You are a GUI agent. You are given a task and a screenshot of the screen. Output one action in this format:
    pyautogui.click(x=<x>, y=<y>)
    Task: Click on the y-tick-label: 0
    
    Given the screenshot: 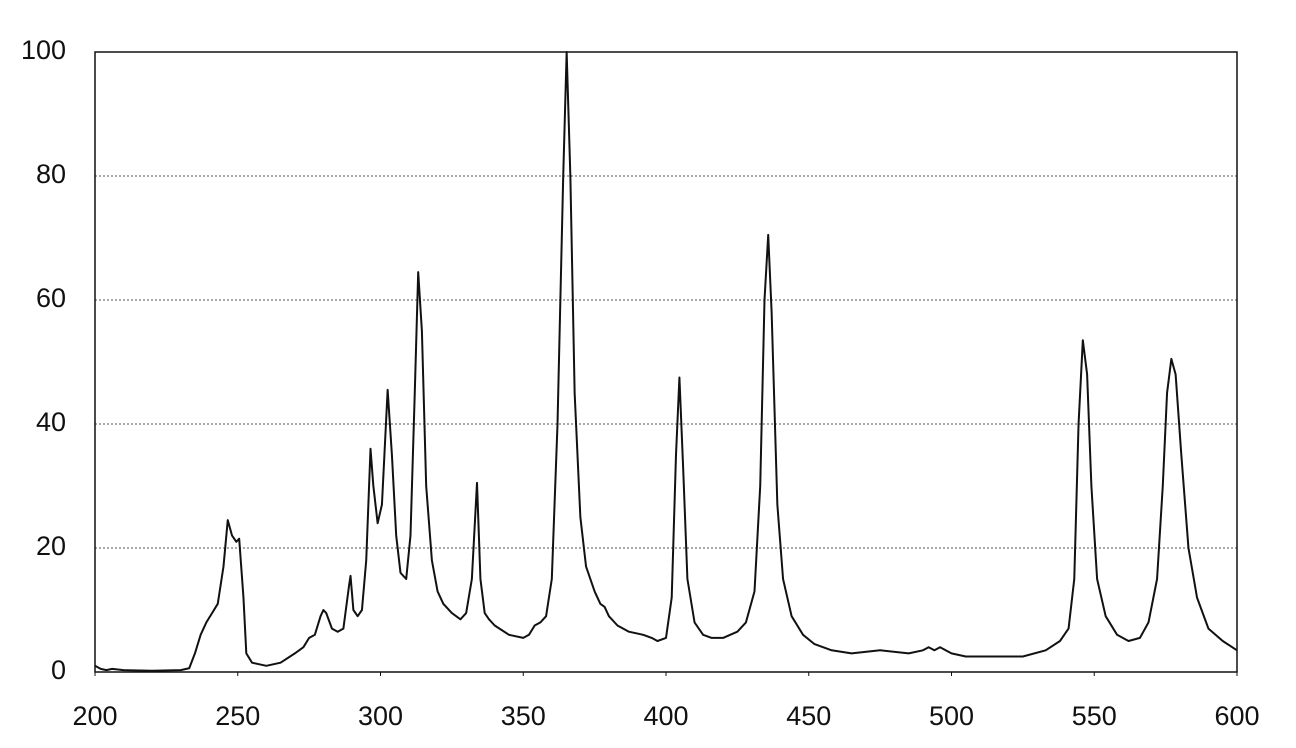 What is the action you would take?
    pyautogui.click(x=58, y=670)
    